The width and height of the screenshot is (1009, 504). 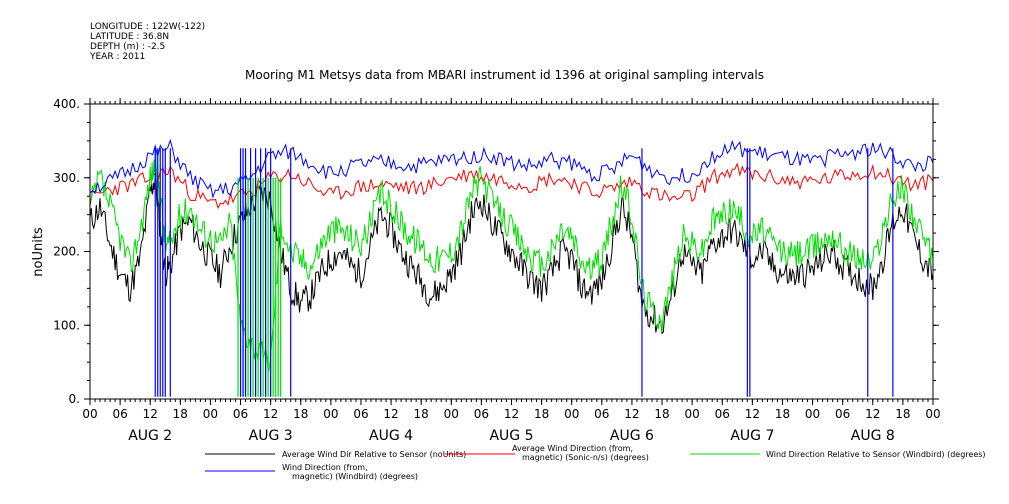 What do you see at coordinates (150, 436) in the screenshot?
I see `day-label: AUG 2` at bounding box center [150, 436].